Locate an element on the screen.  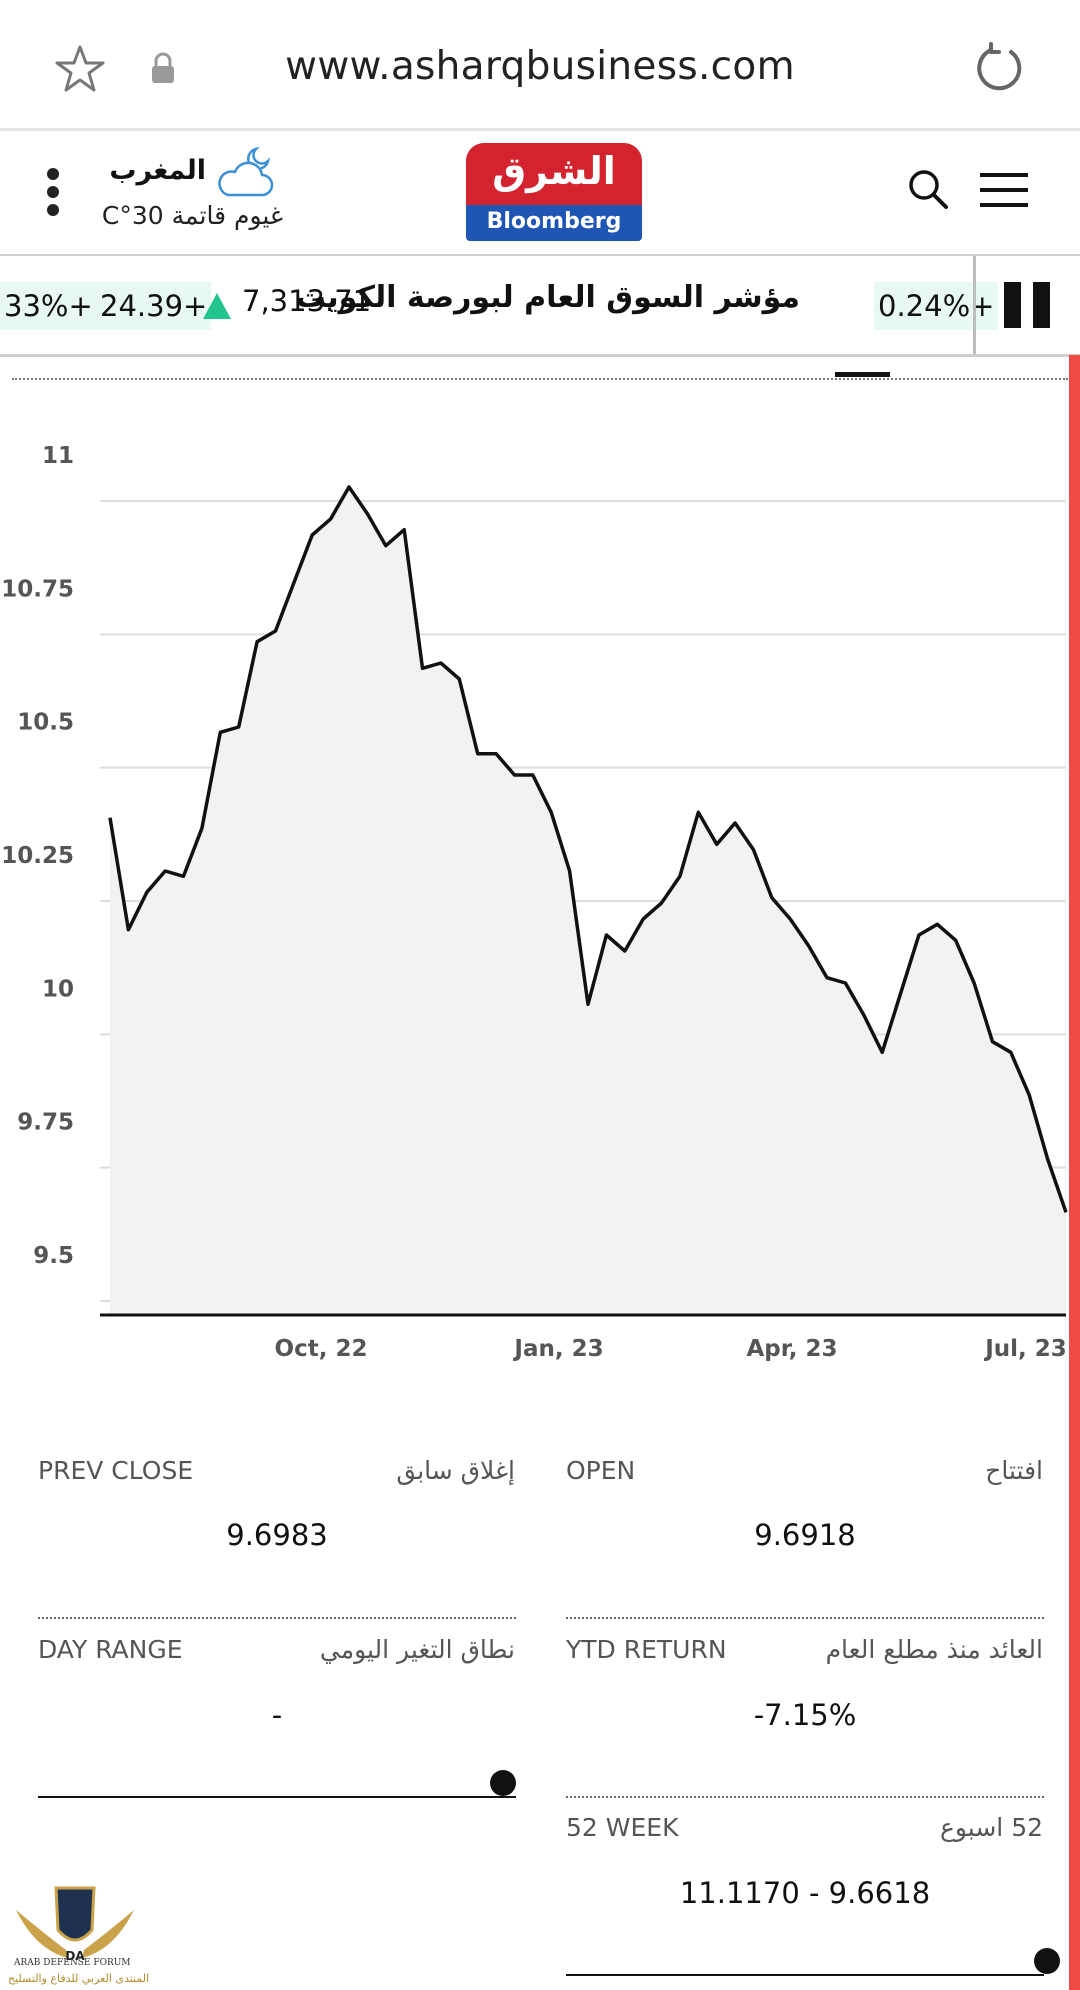
ytd-return-value: -7.15% is located at coordinates (805, 1715).